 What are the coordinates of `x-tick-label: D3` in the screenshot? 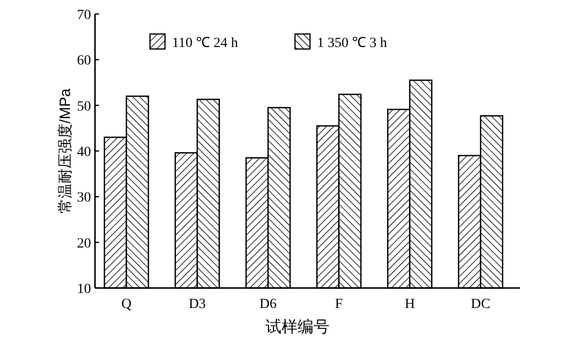 It's located at (197, 304).